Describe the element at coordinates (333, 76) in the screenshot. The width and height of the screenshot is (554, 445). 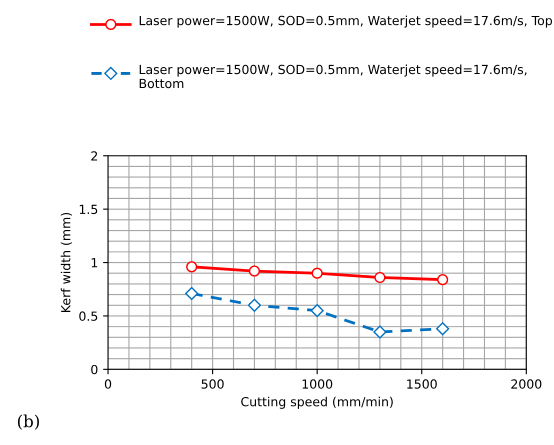
I see `legend-label: Laser power=1500W, SOD=0.5mm, Waterjet speed=17.6m/s, Bottom` at that location.